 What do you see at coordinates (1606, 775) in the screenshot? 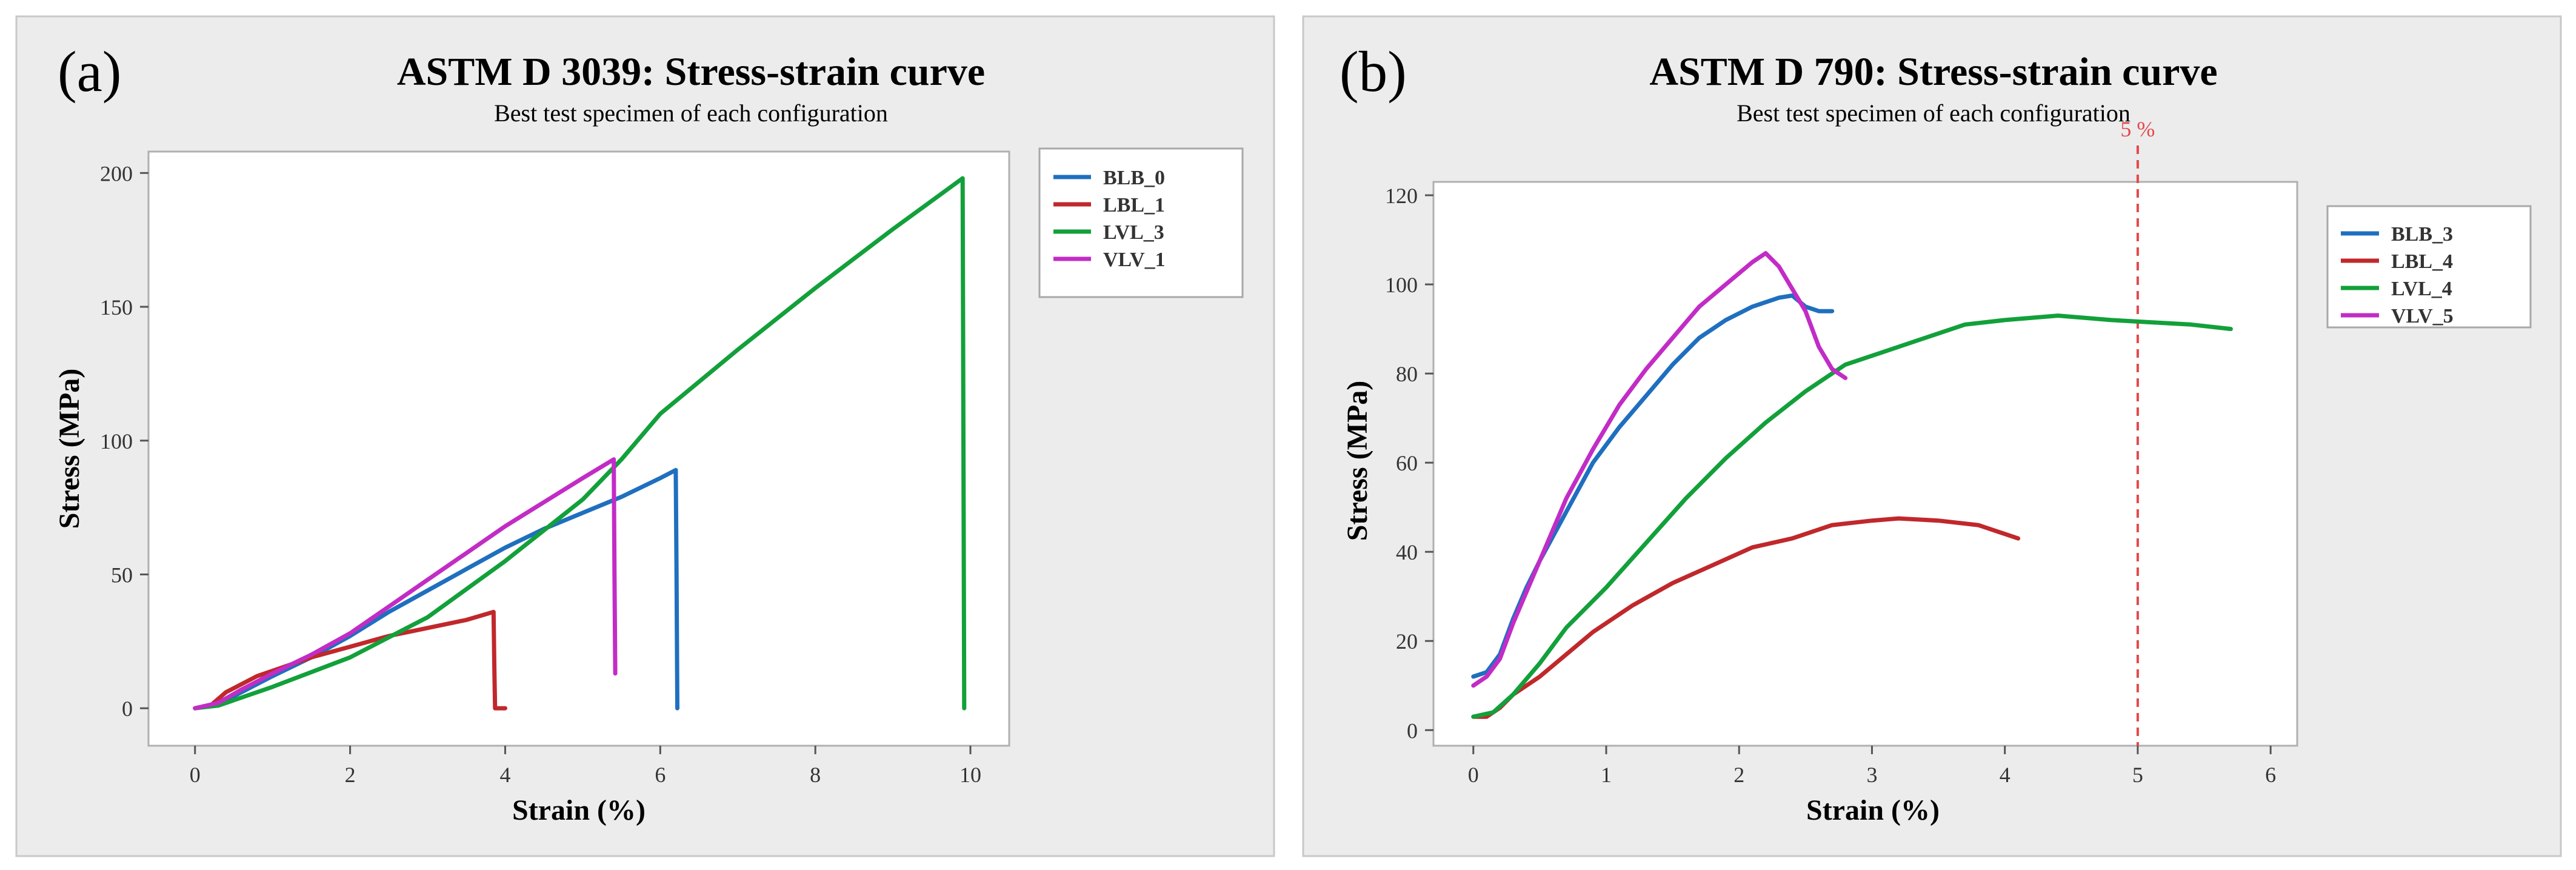
I see `panel-b-x-tick-label: 1` at bounding box center [1606, 775].